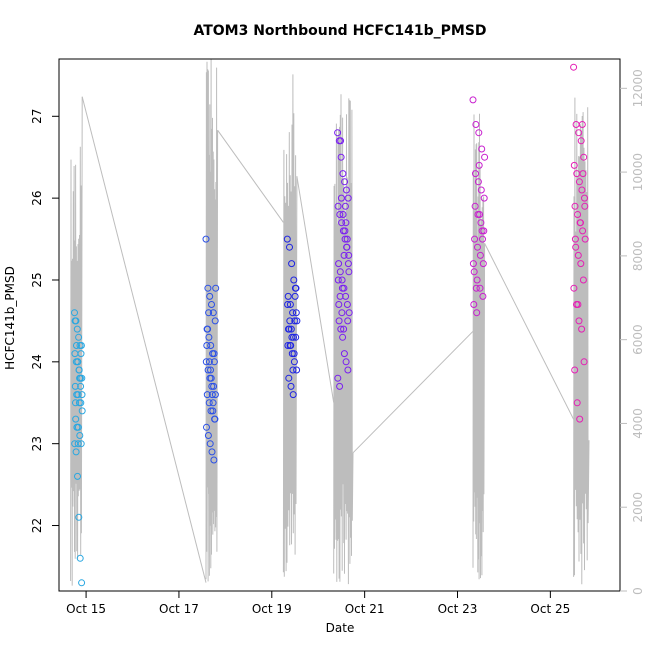 The image size is (650, 650). What do you see at coordinates (339, 31) in the screenshot?
I see `chart-title: ATOM3 Northbound HCFC141b_PMSD` at bounding box center [339, 31].